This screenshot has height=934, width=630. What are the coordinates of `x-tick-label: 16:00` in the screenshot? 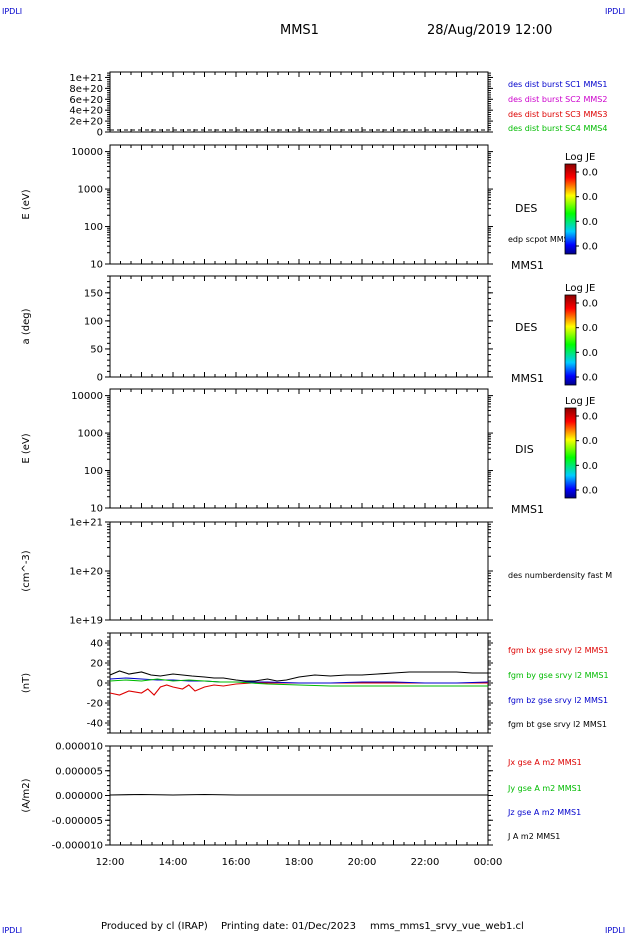 It's located at (236, 862).